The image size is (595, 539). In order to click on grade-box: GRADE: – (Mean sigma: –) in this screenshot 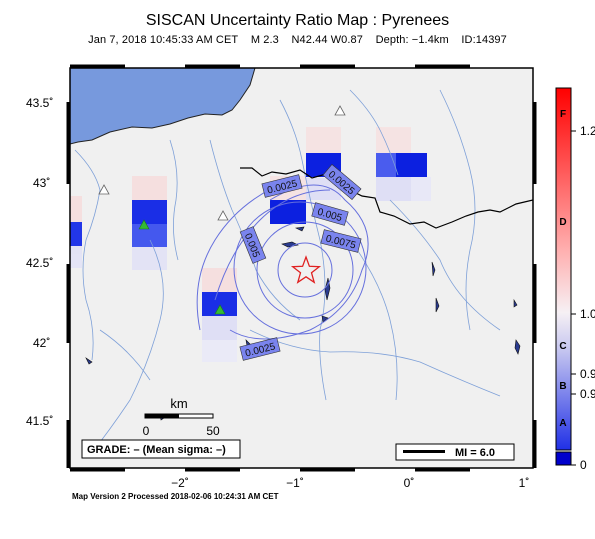, I will do `click(161, 449)`.